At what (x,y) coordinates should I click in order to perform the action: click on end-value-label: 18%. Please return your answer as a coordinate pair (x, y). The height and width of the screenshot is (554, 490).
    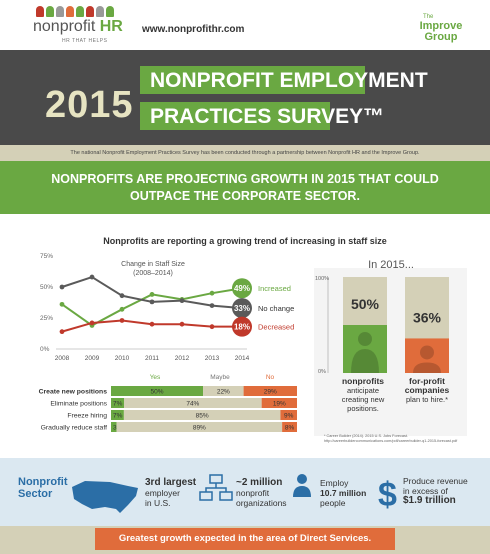
    Looking at the image, I should click on (242, 327).